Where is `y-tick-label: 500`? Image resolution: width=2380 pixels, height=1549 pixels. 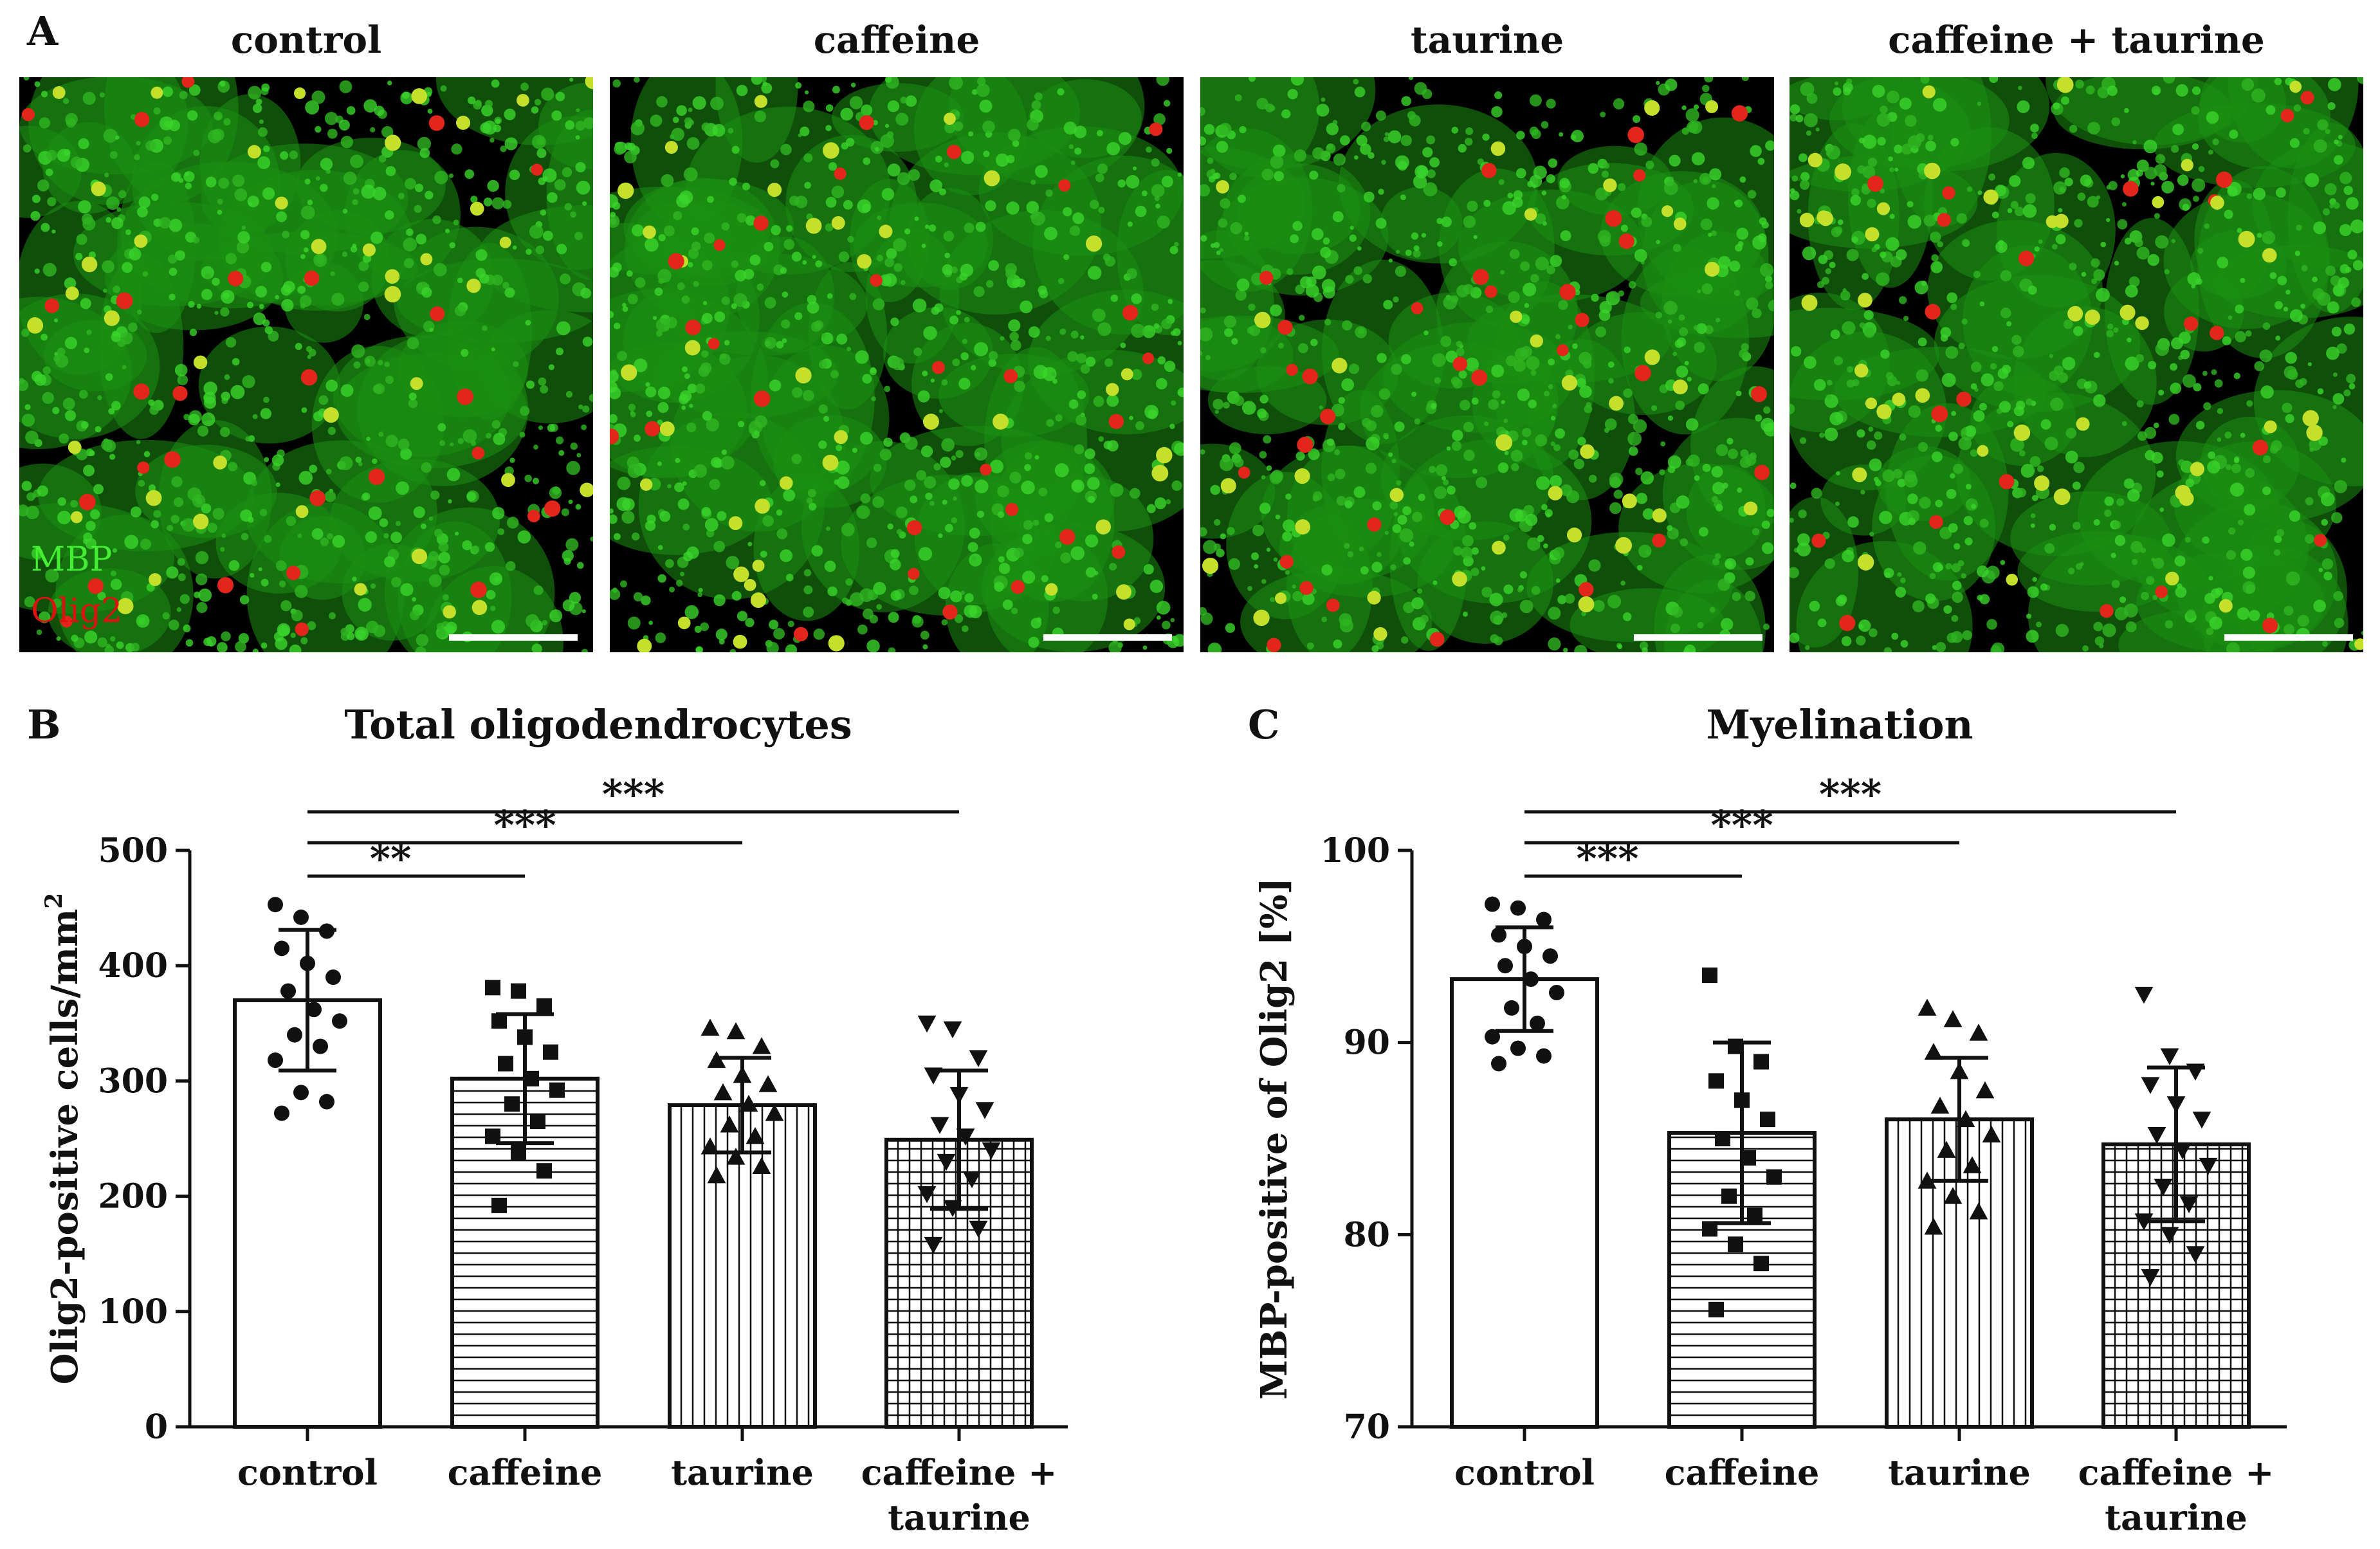
y-tick-label: 500 is located at coordinates (133, 850).